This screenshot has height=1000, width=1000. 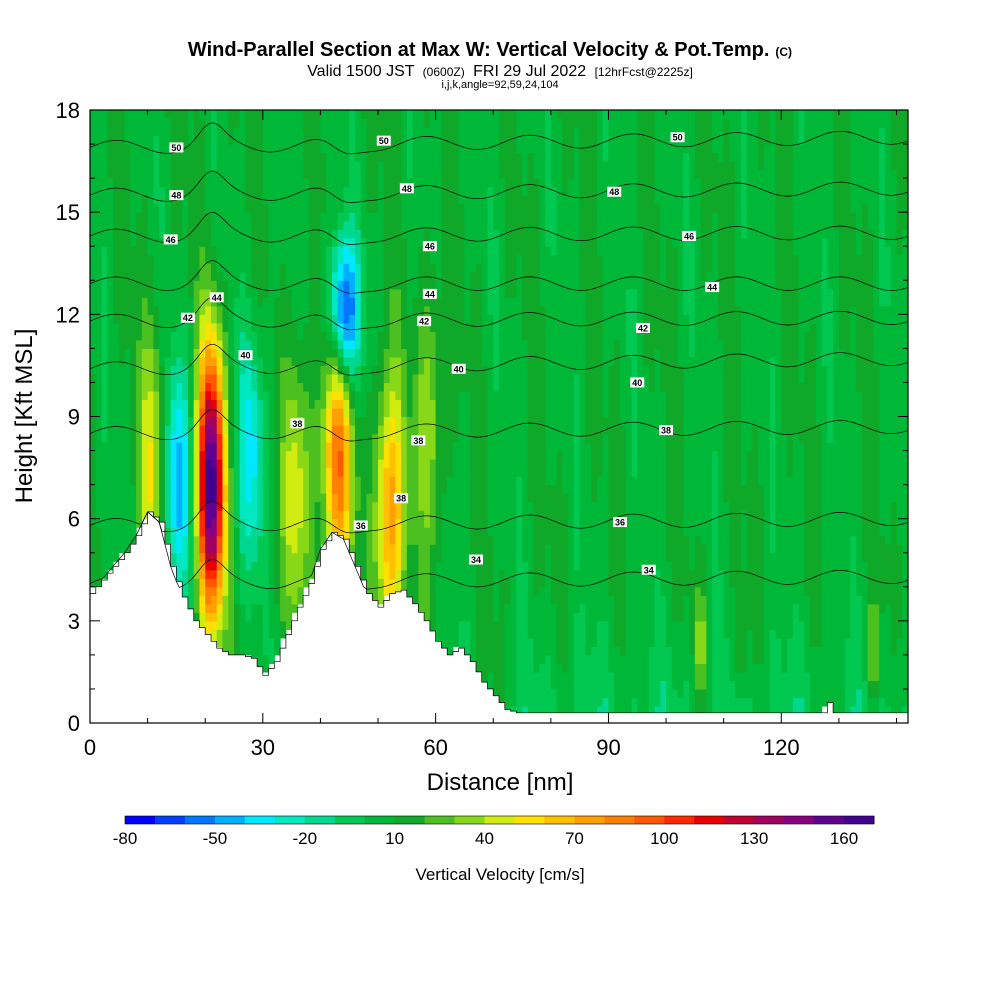 What do you see at coordinates (499, 85) in the screenshot?
I see `grid-params: i,j,k,angle=92,59,24,104` at bounding box center [499, 85].